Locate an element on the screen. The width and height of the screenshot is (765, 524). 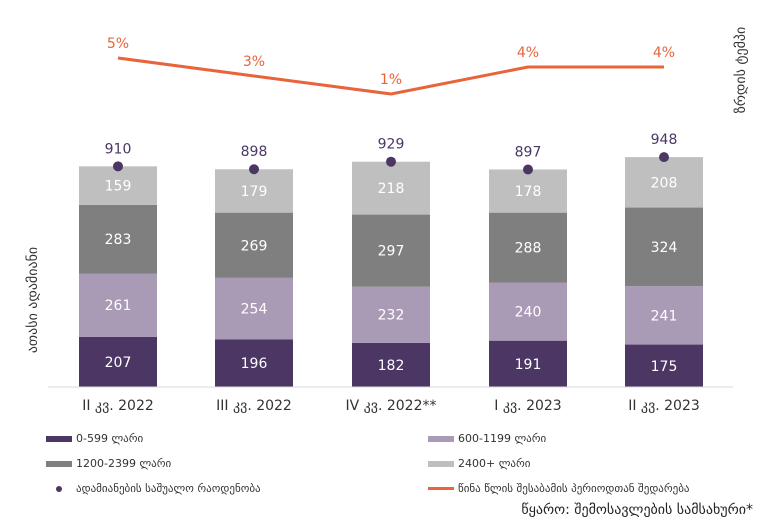
legend-label: 600-1199 ლარი is located at coordinates (502, 438).